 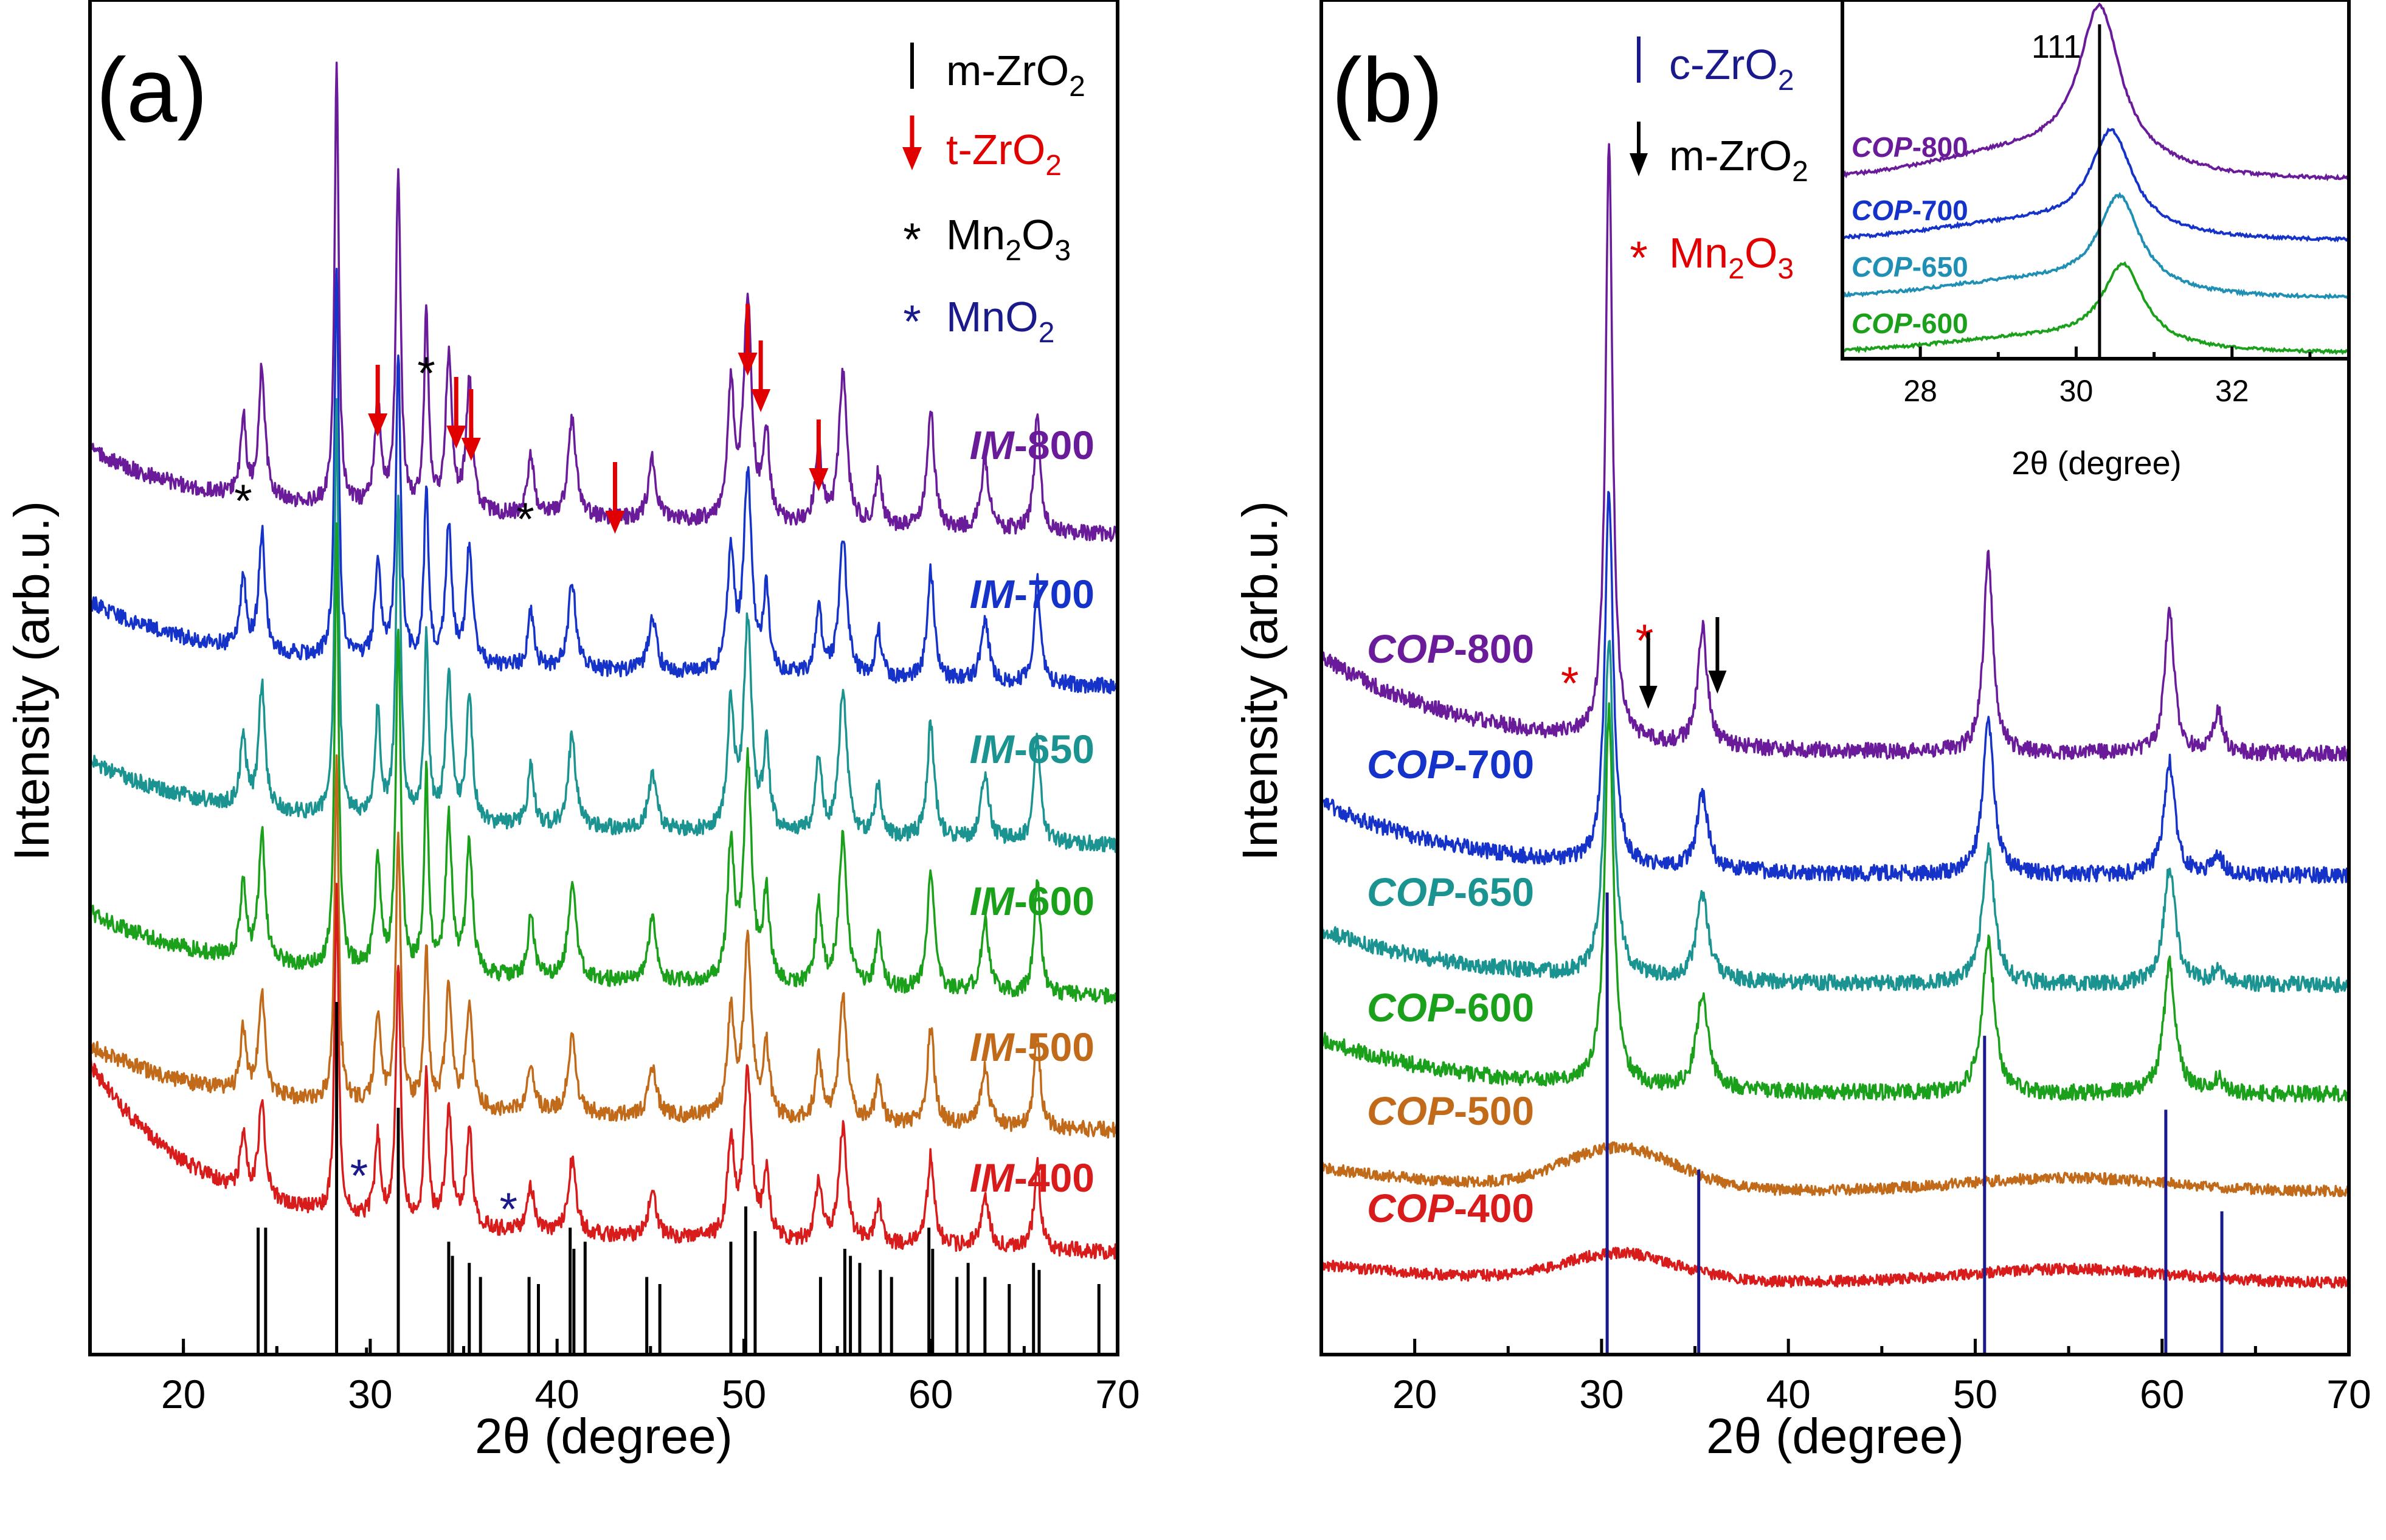 I want to click on panel-a-series-labels: IM-800 IM-700 IM-650 IM-600 IM-500 IM-400, so click(x=1032, y=812).